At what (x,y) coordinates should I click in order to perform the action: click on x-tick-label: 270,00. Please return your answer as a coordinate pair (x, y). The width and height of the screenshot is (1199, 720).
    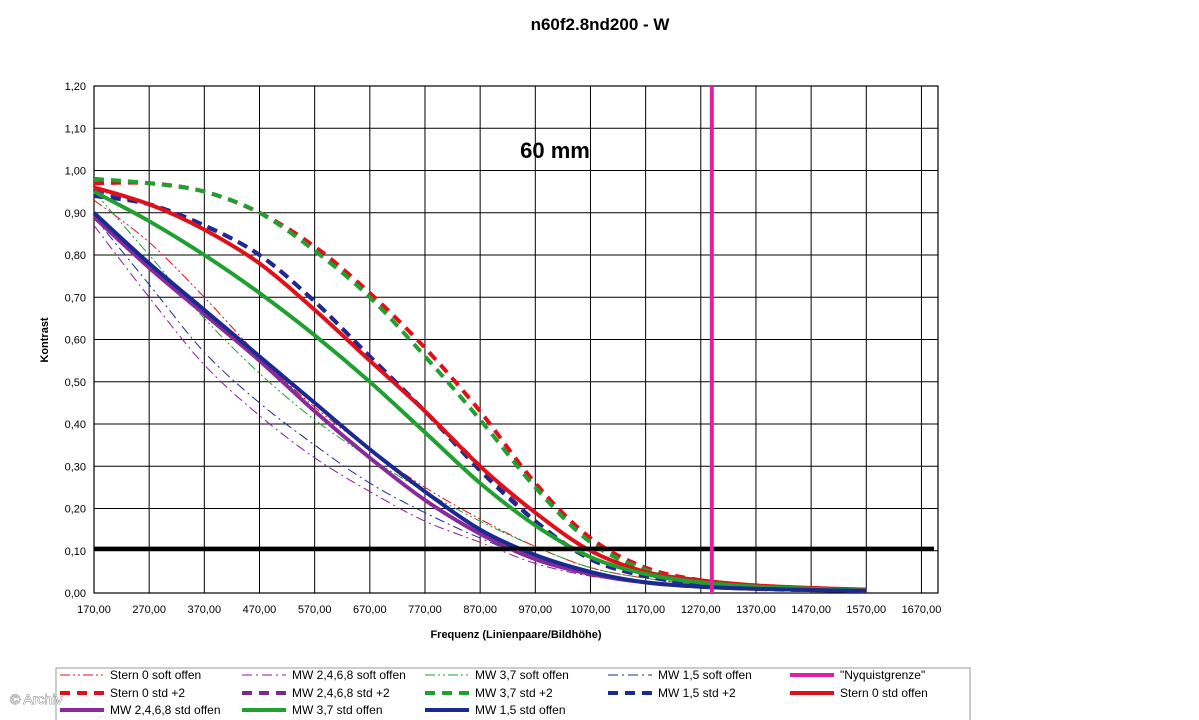
    Looking at the image, I should click on (149, 610).